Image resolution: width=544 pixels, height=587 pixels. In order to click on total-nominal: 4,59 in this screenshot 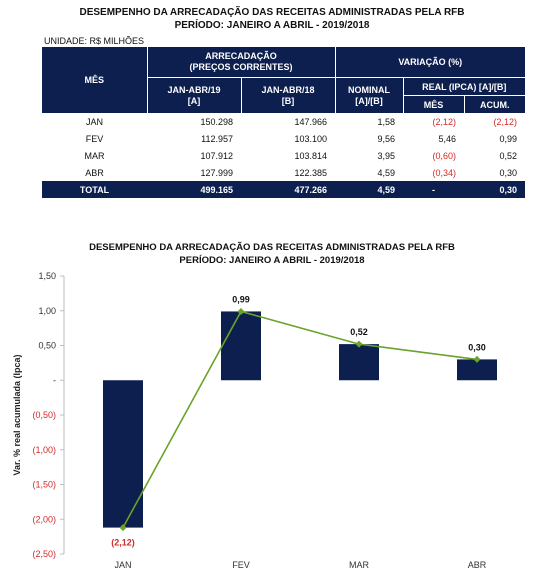, I will do `click(369, 189)`.